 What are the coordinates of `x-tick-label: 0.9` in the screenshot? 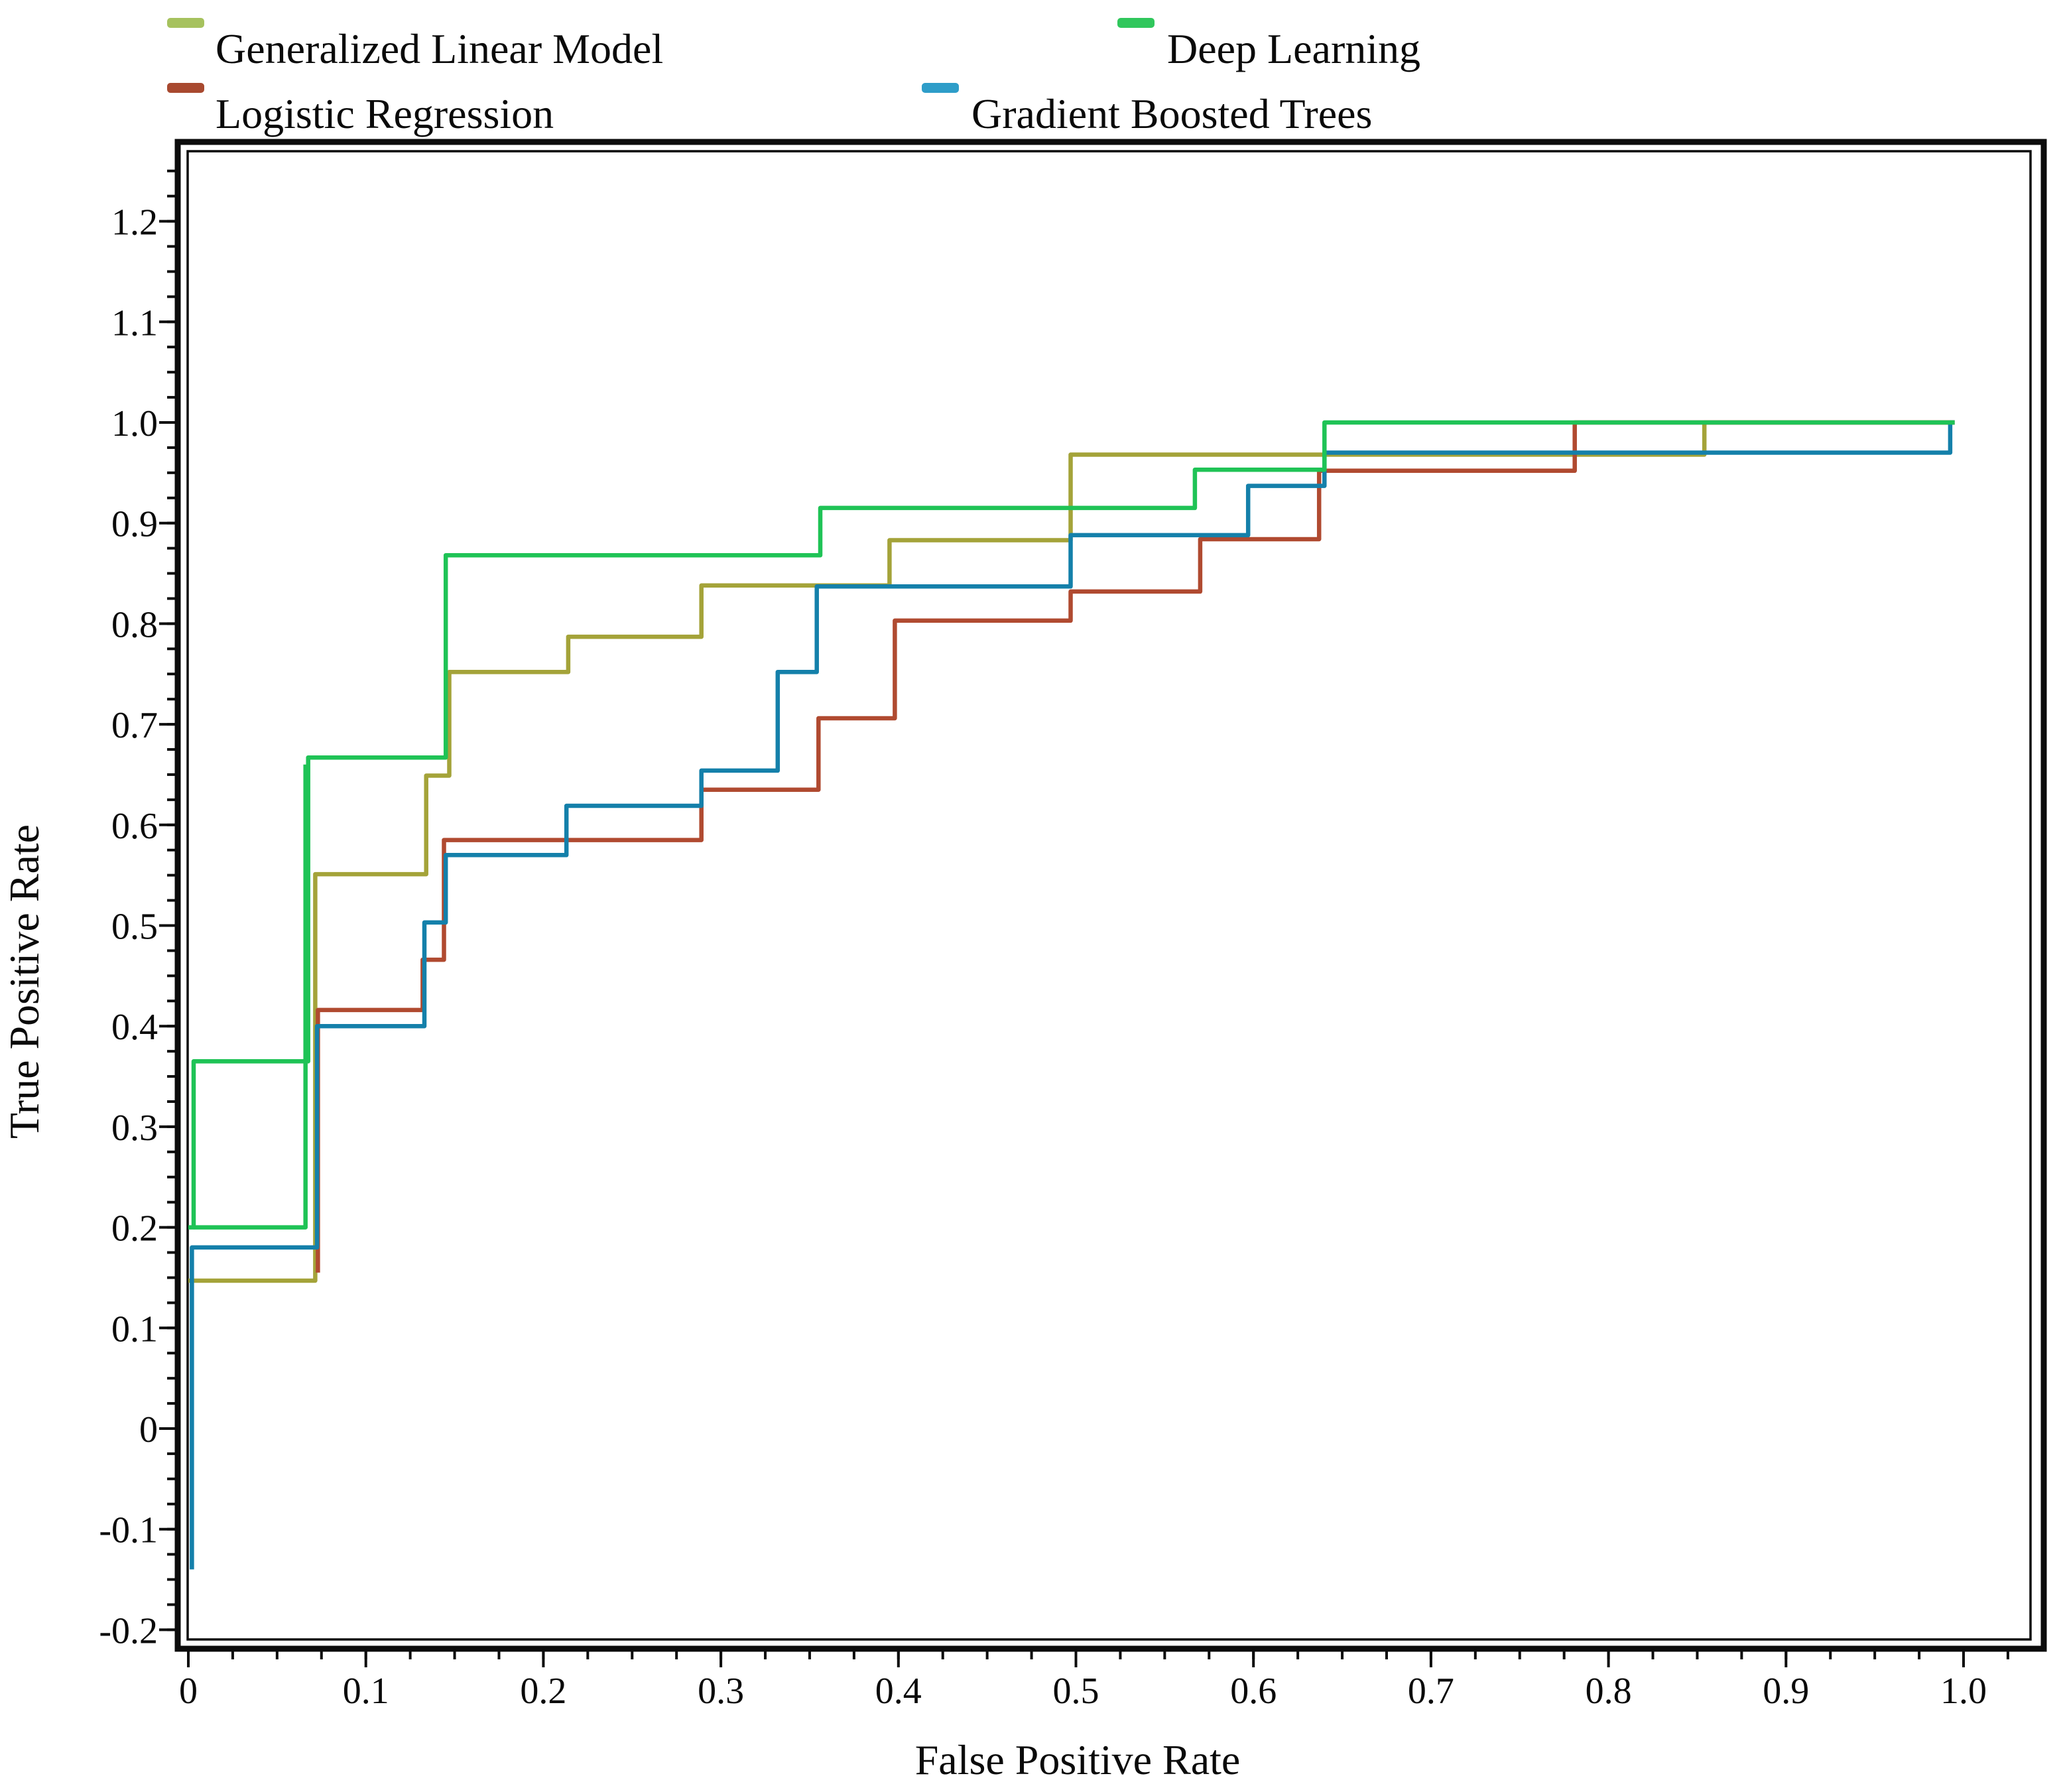 It's located at (1786, 1691).